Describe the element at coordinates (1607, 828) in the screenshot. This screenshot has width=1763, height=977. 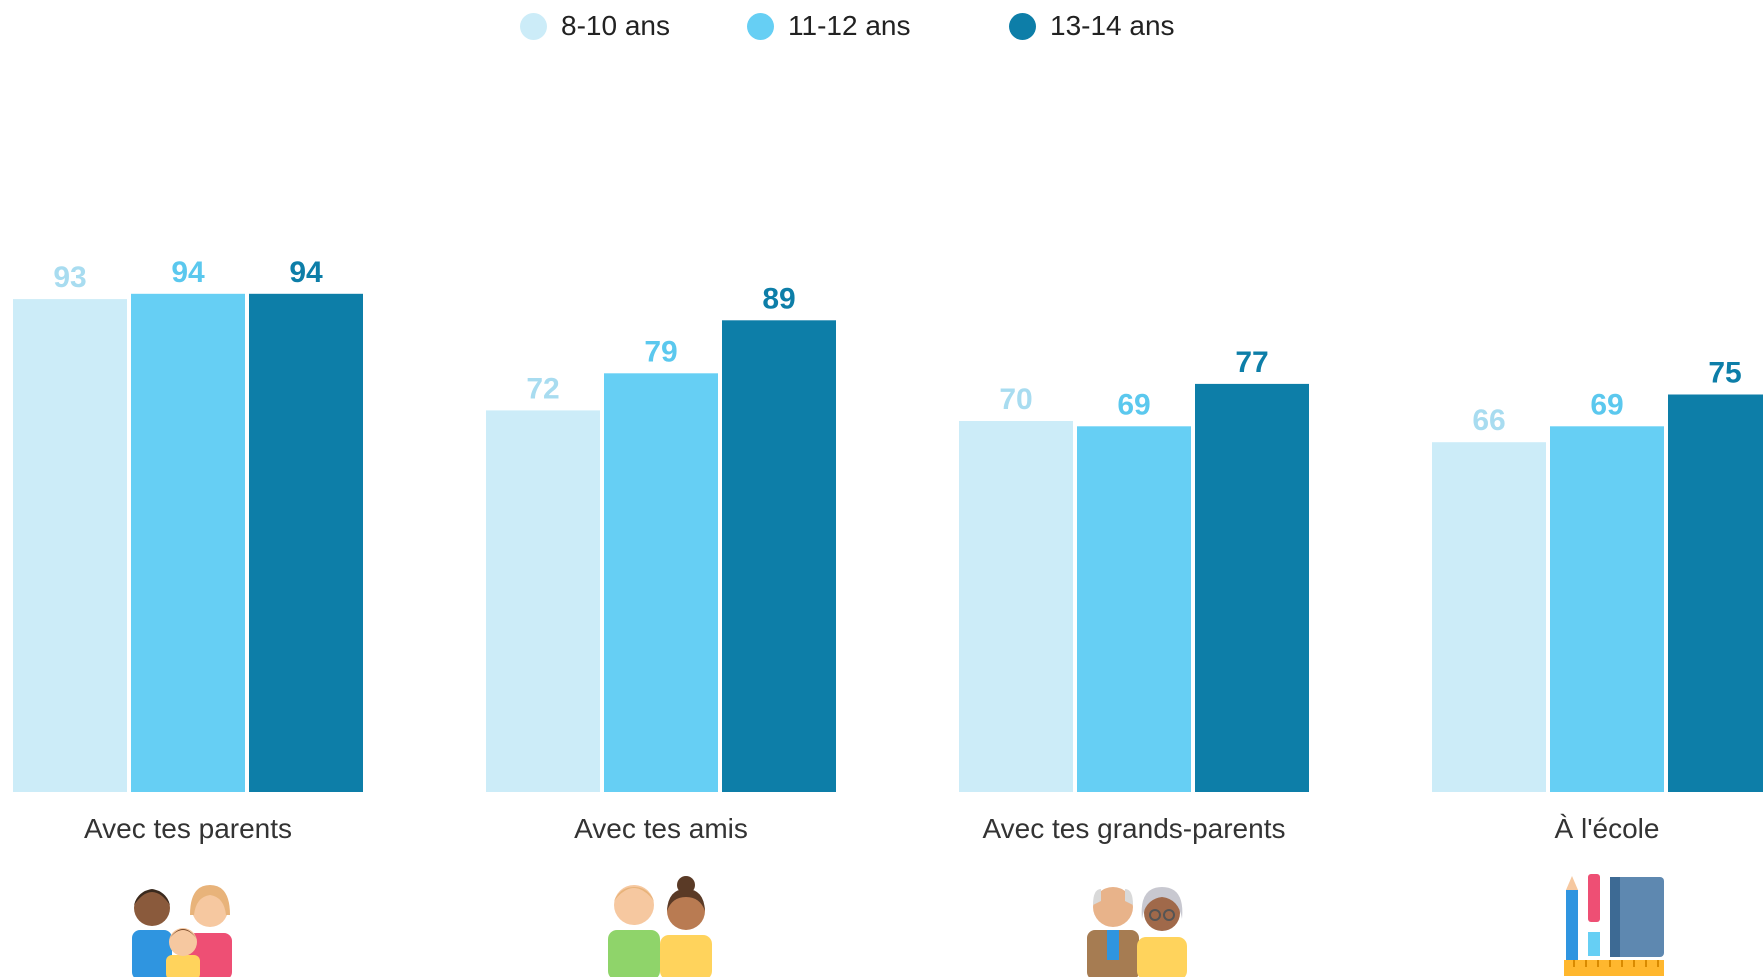
I see `category-label: À l'école` at that location.